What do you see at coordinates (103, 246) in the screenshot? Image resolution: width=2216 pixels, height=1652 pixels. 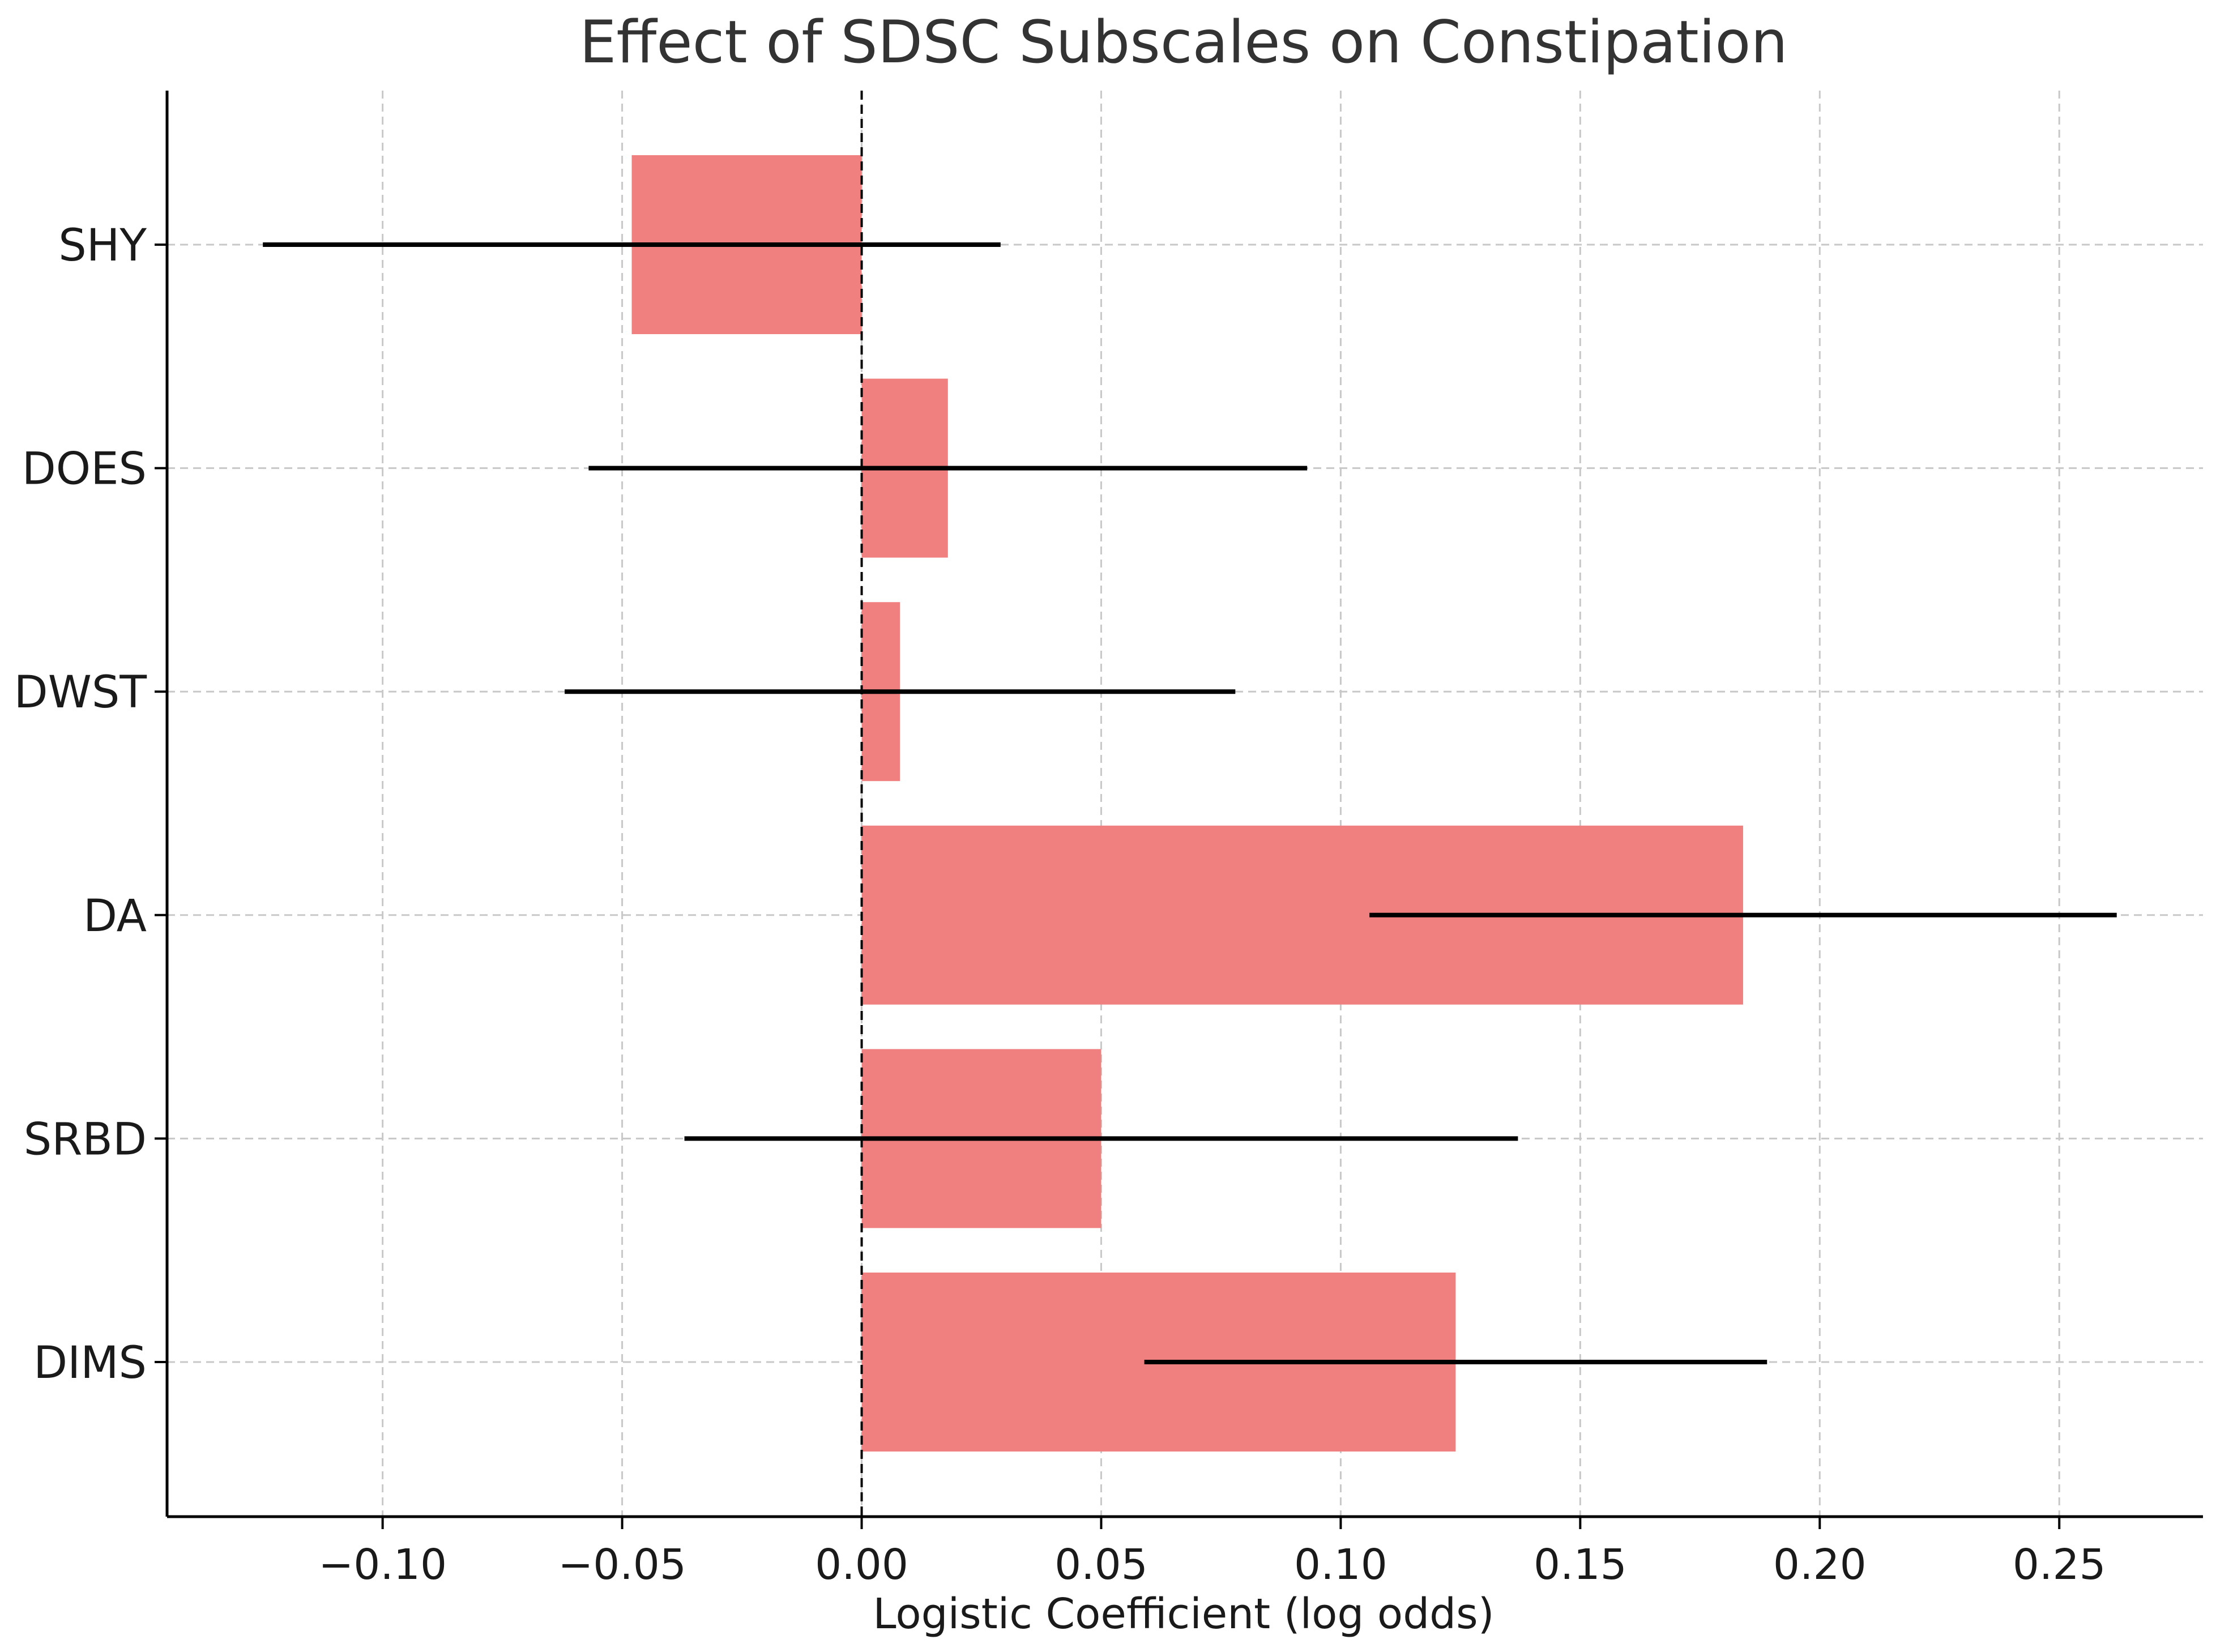 I see `category-label-shy: SHY` at bounding box center [103, 246].